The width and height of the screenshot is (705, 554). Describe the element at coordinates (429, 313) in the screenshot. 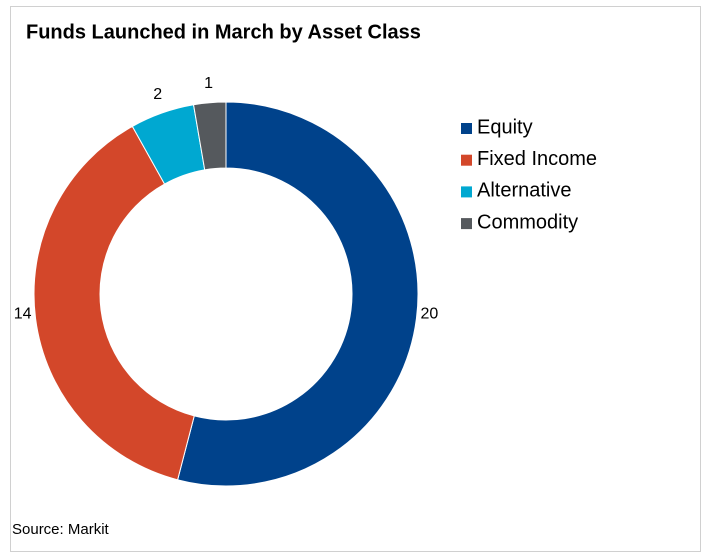

I see `data-label: 20` at that location.